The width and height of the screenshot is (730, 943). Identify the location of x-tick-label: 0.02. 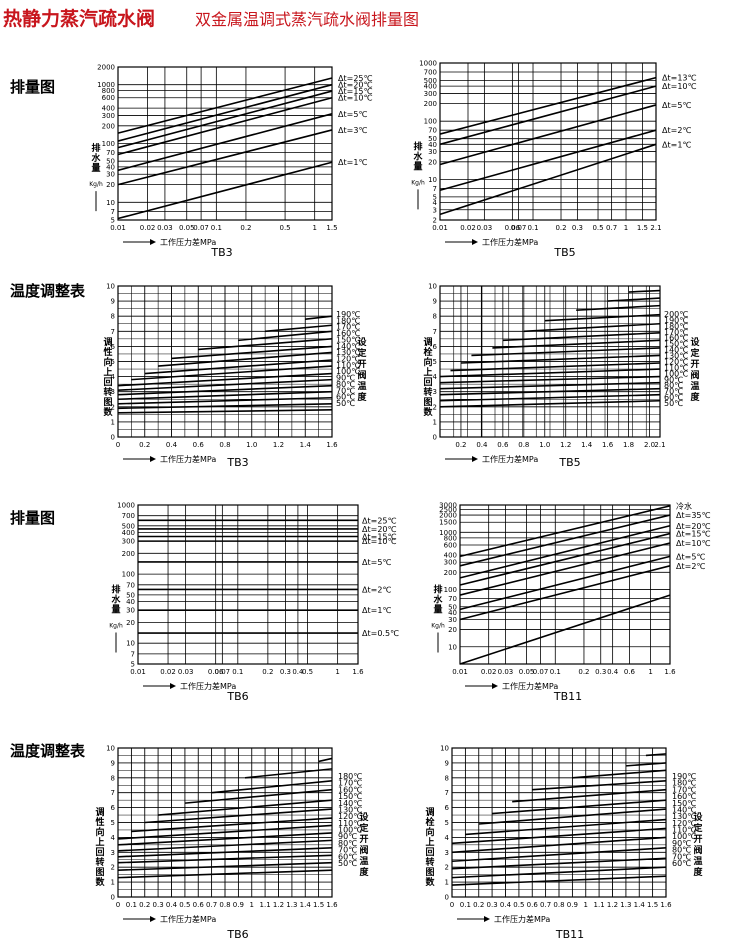
(168, 672).